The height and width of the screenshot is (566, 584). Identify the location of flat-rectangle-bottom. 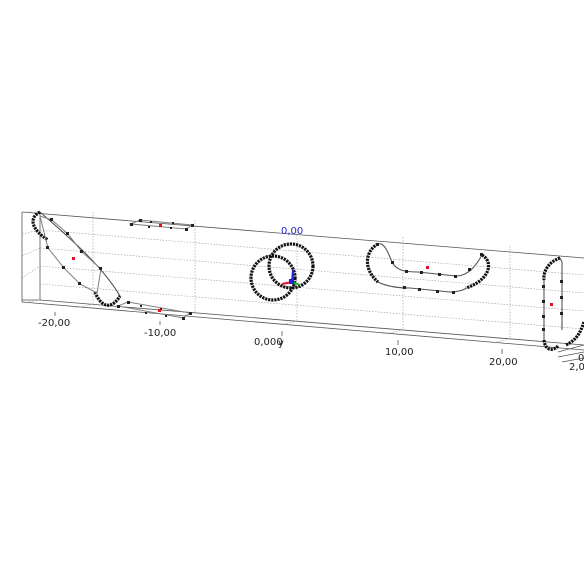
(154, 310).